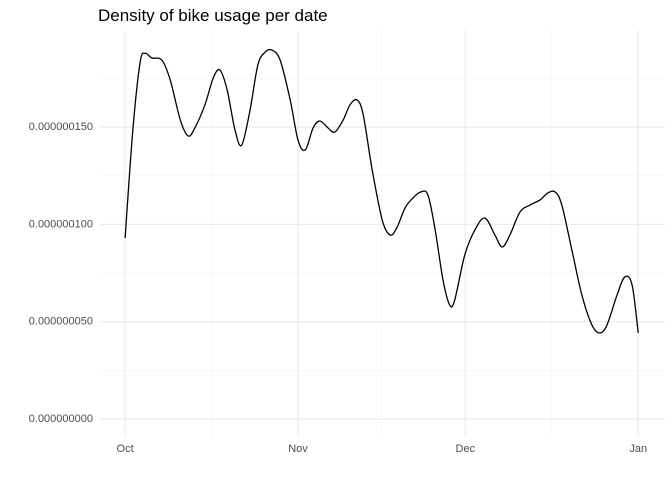 Image resolution: width=672 pixels, height=480 pixels. I want to click on y-tick-label: 0.000000100, so click(61, 224).